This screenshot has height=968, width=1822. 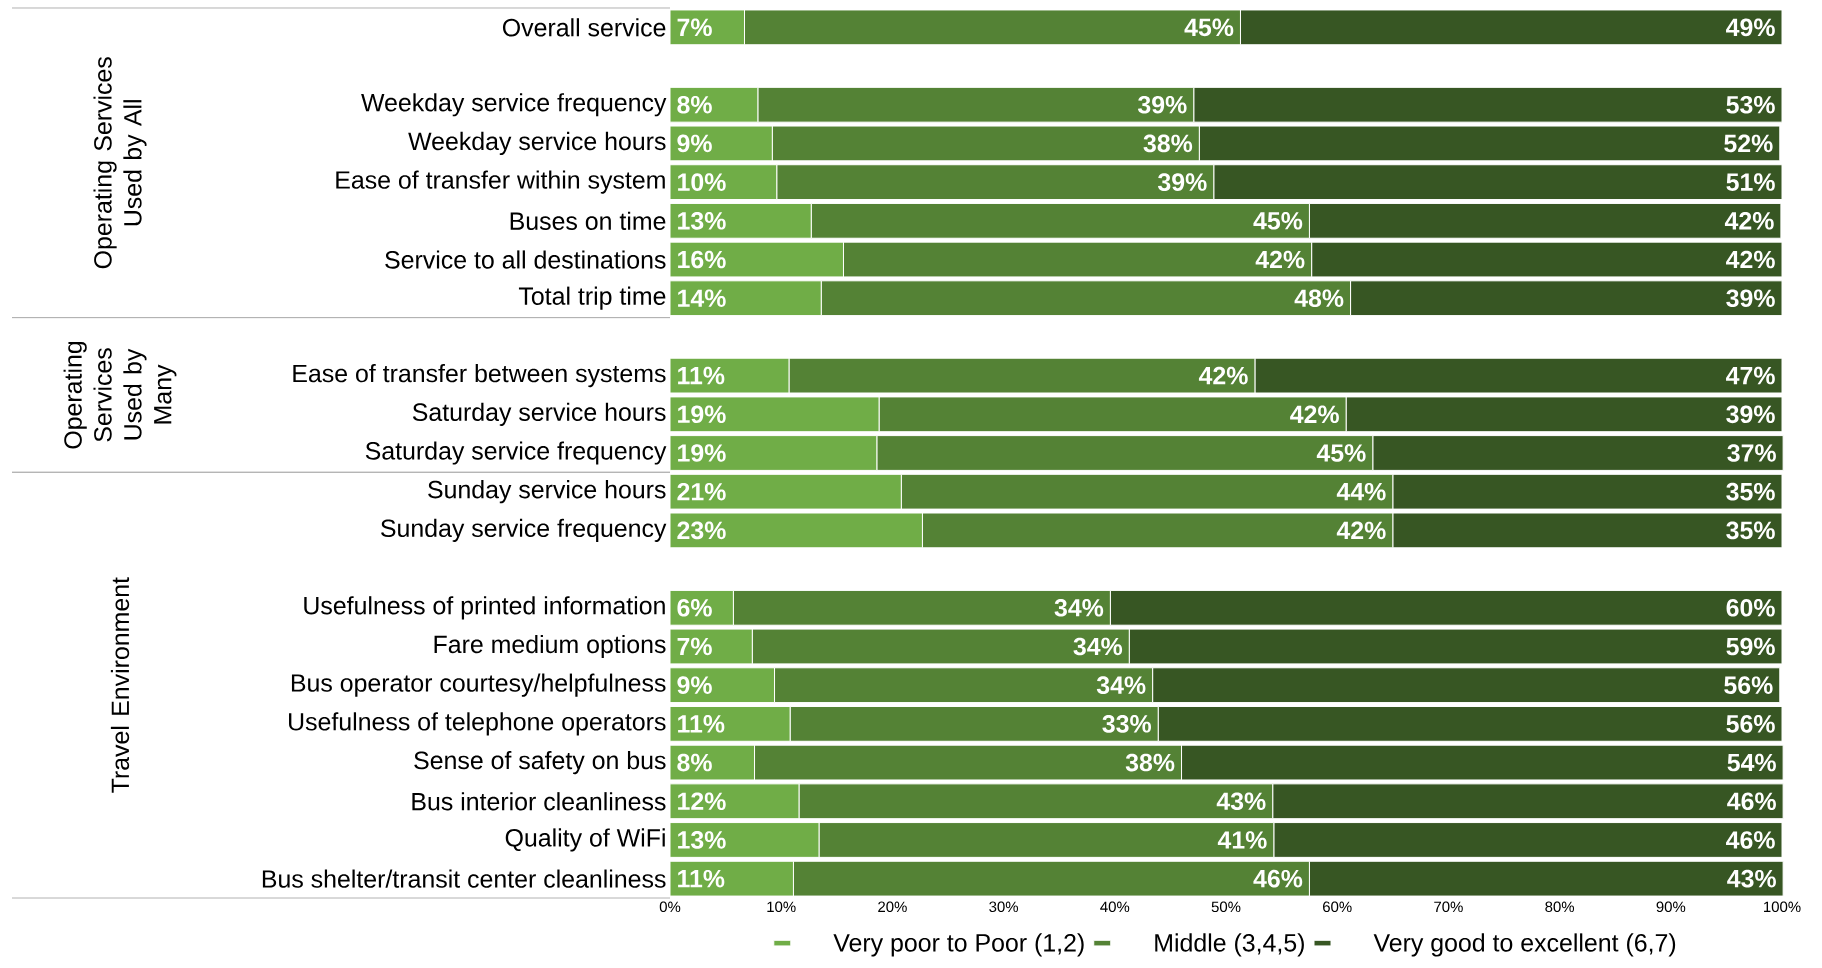 I want to click on data-label: 51%, so click(x=1750, y=182).